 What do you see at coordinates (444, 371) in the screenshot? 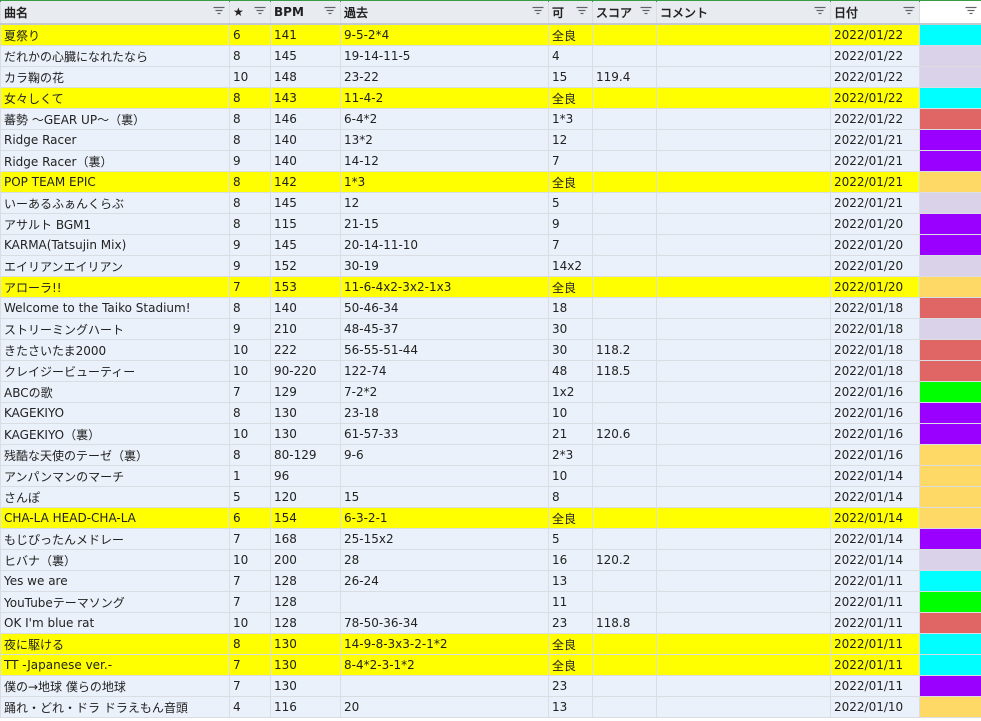
I see `cell-past: 122-74` at bounding box center [444, 371].